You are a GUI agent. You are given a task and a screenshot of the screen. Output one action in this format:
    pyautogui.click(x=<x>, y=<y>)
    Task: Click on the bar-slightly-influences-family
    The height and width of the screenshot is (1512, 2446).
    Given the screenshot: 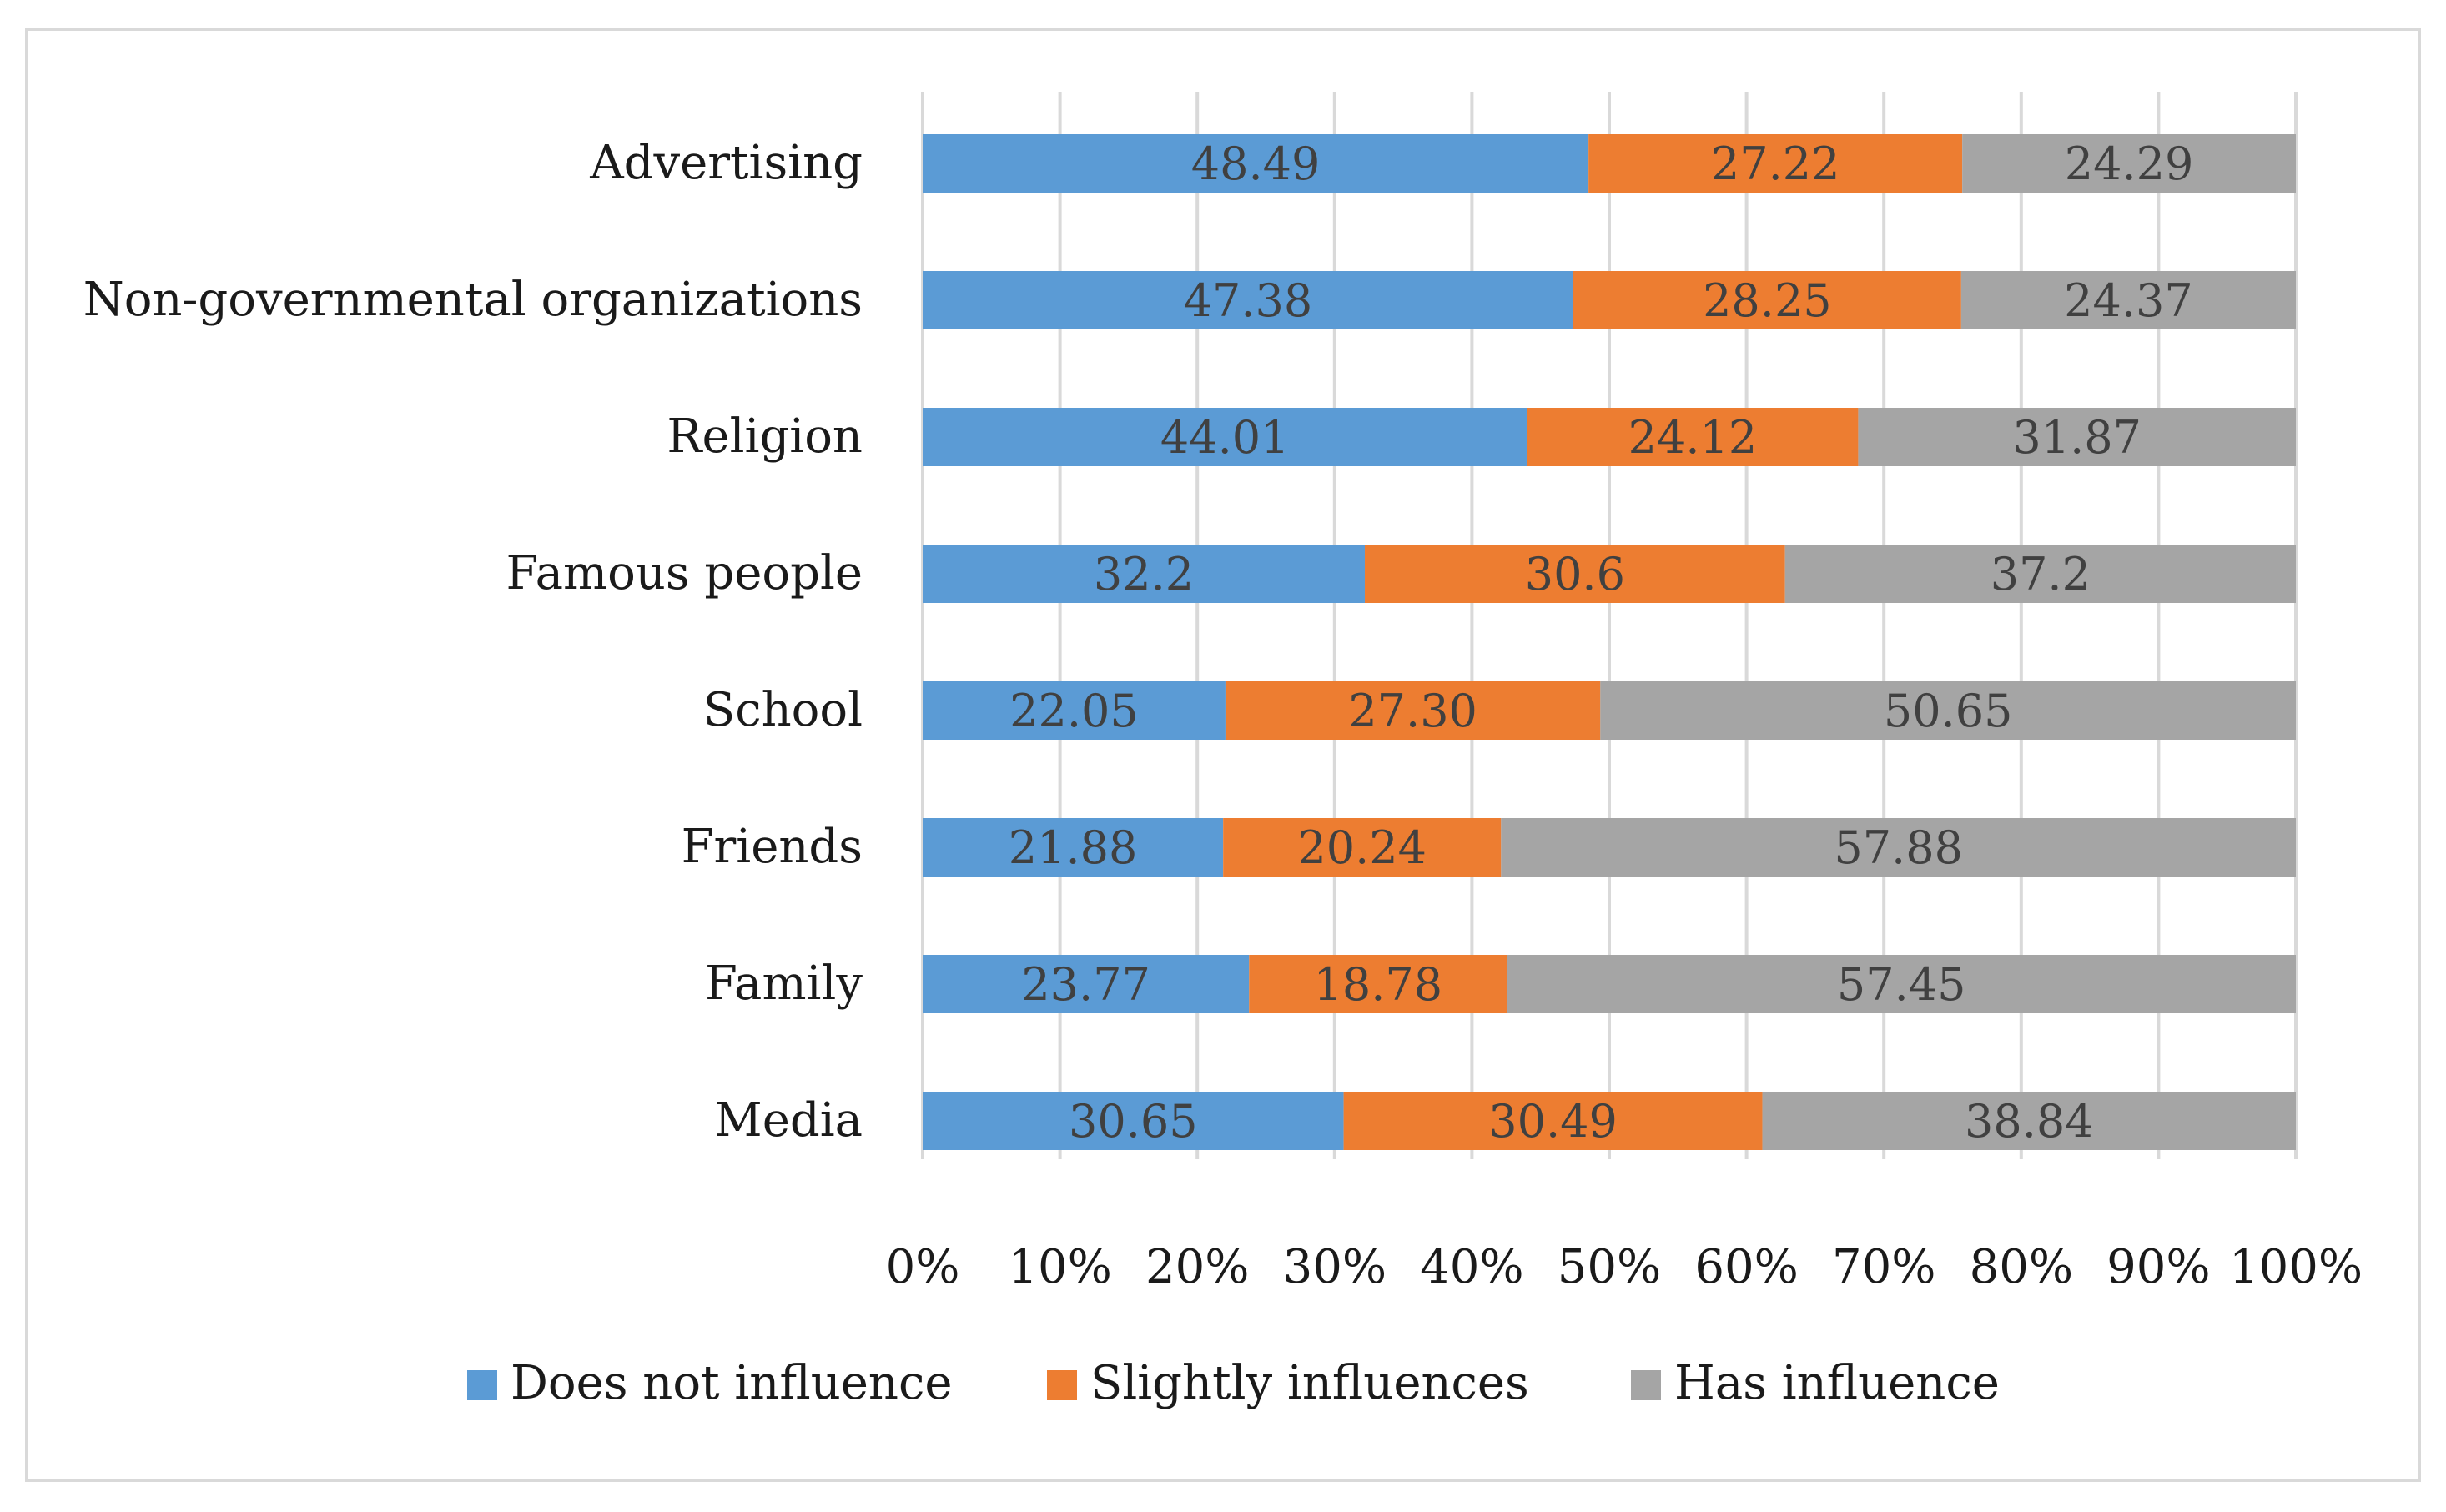 What is the action you would take?
    pyautogui.click(x=1378, y=984)
    